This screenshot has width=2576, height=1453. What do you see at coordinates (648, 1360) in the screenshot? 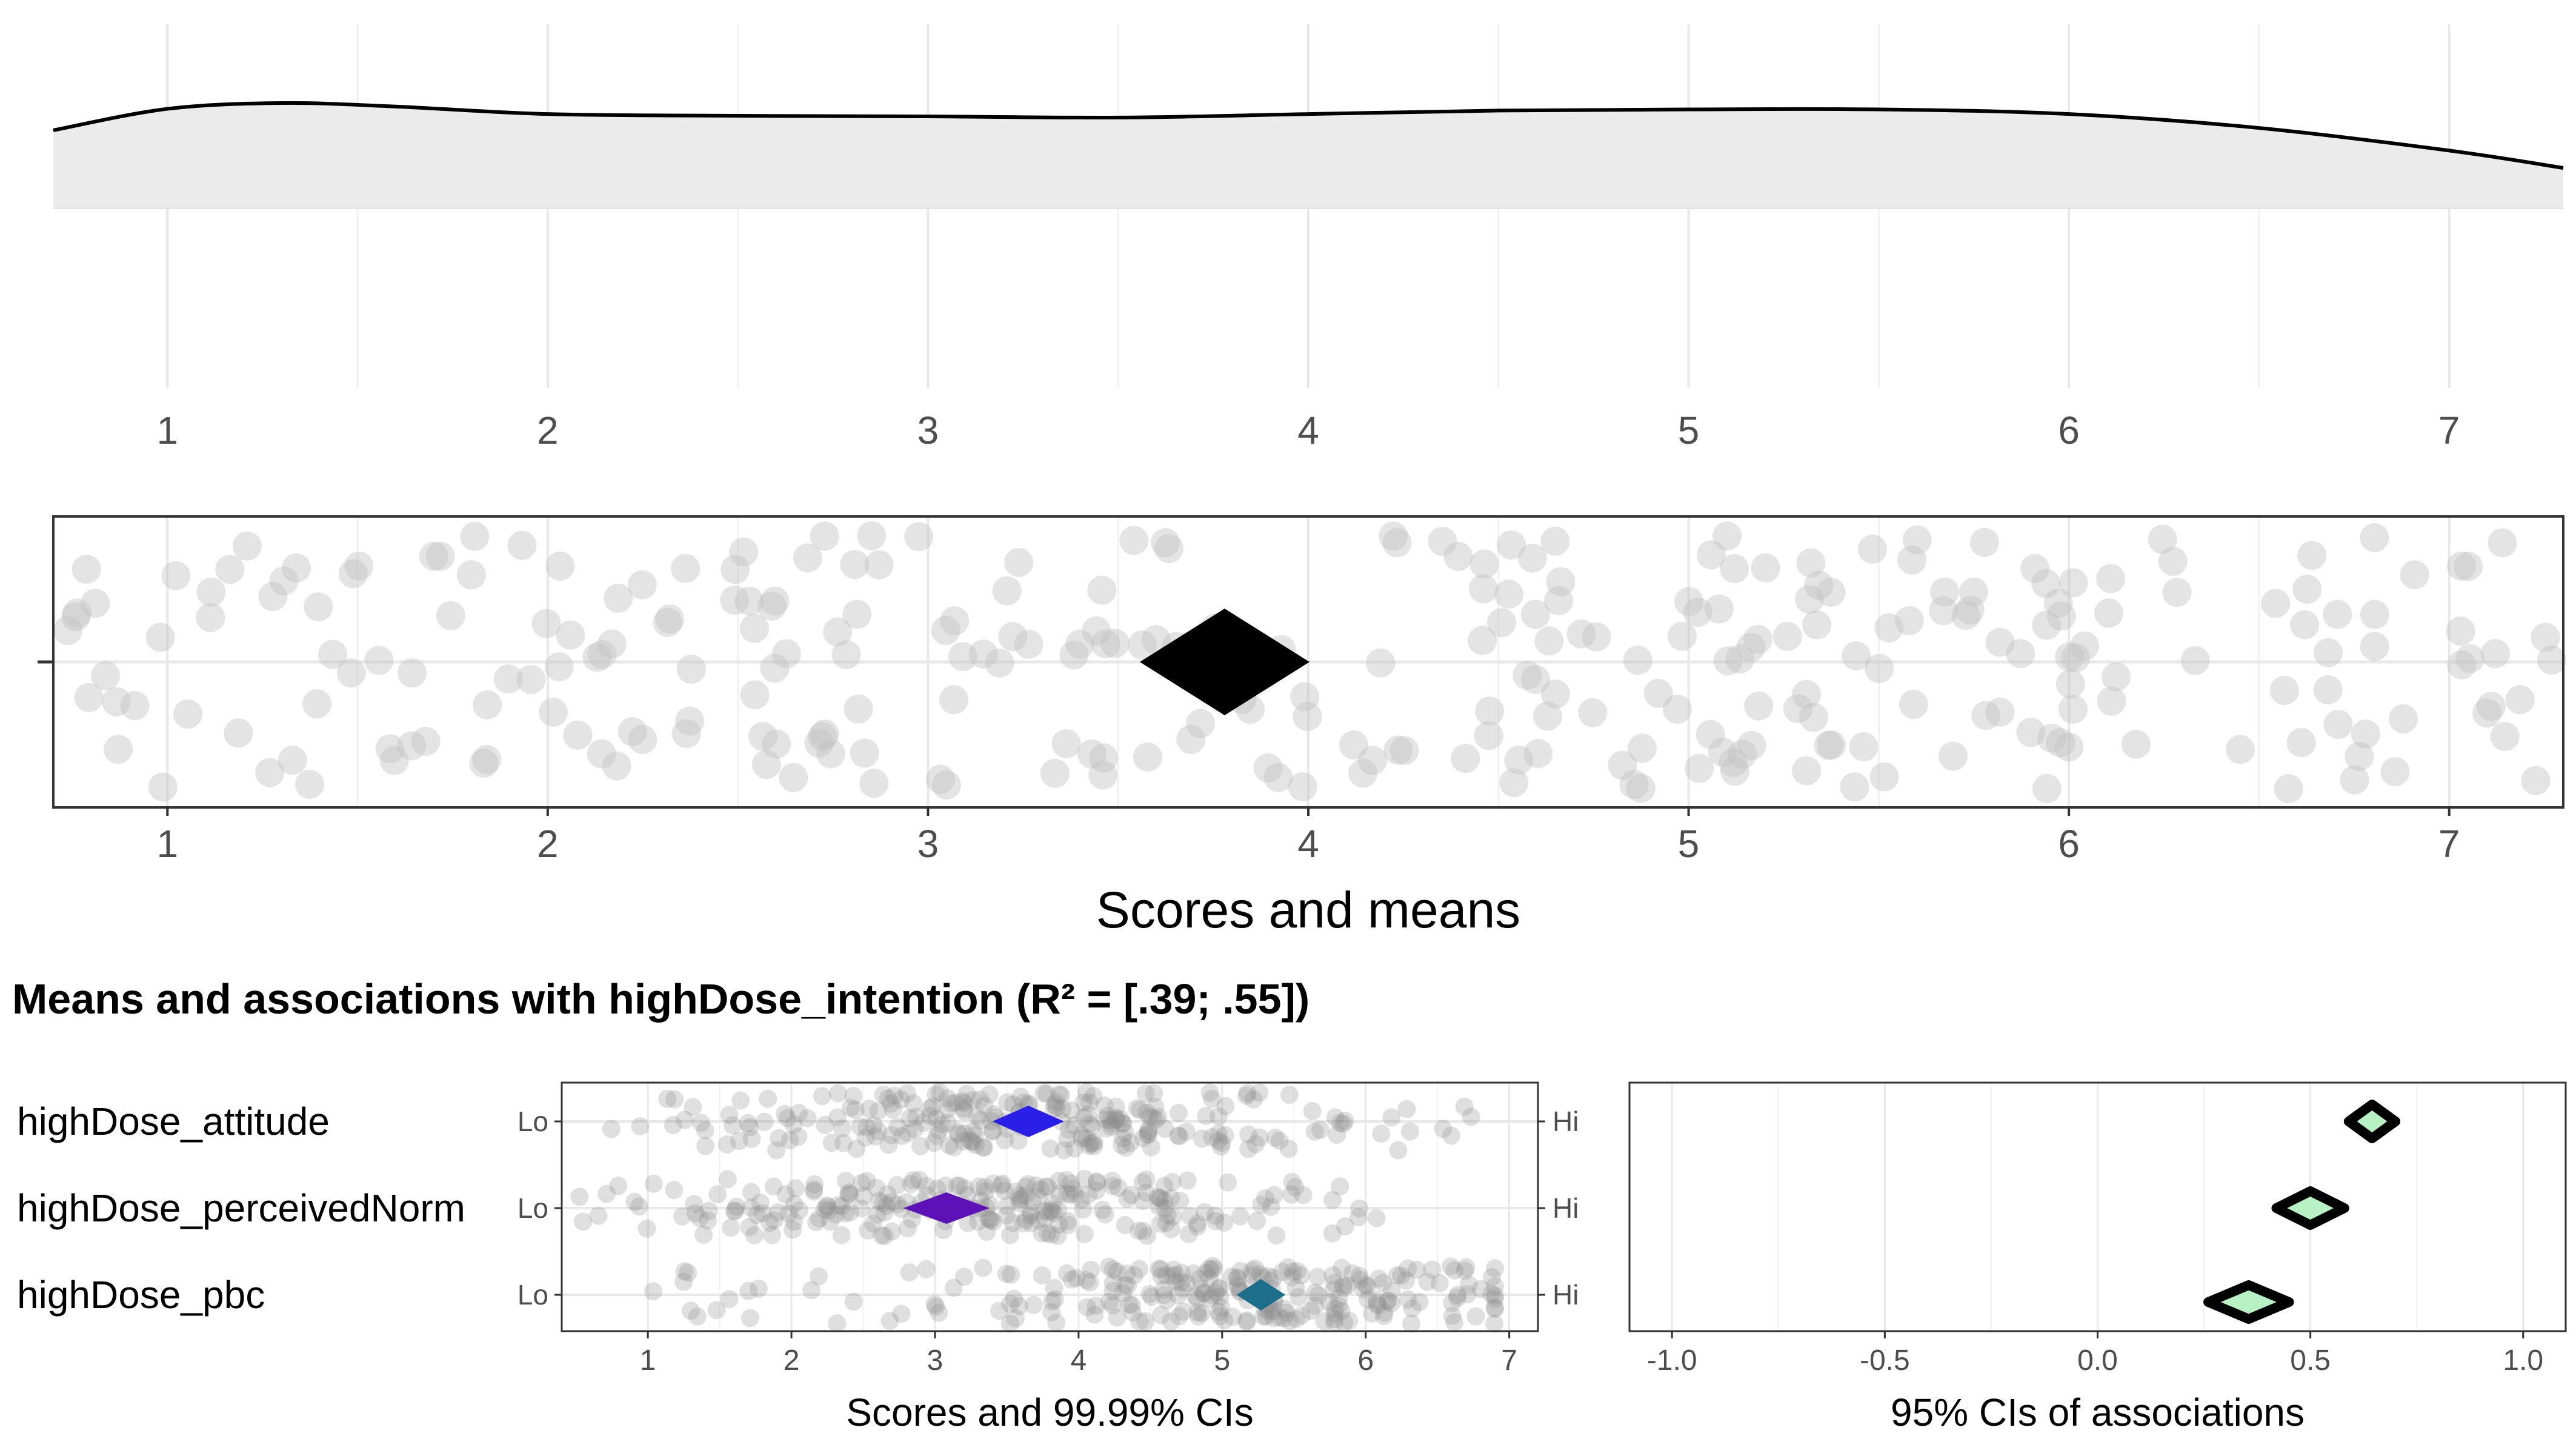
I see `items-x-tick-label: 1` at bounding box center [648, 1360].